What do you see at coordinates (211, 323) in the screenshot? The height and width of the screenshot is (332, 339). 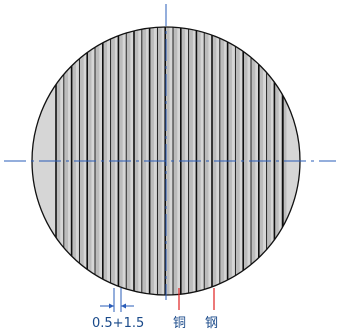 I see `steel-label: 钢` at bounding box center [211, 323].